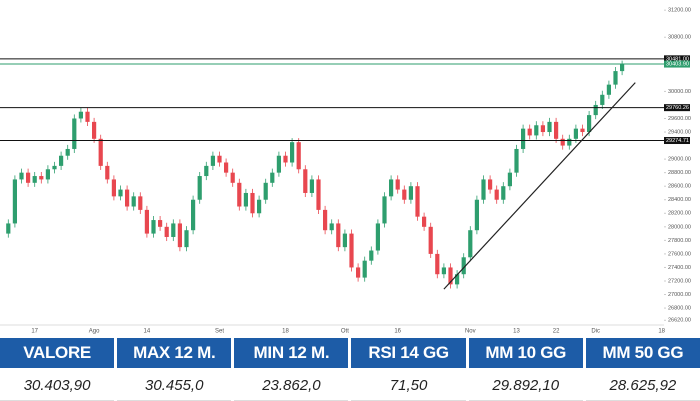 The height and width of the screenshot is (401, 700). What do you see at coordinates (470, 332) in the screenshot?
I see `x-tick-label: Nov` at bounding box center [470, 332].